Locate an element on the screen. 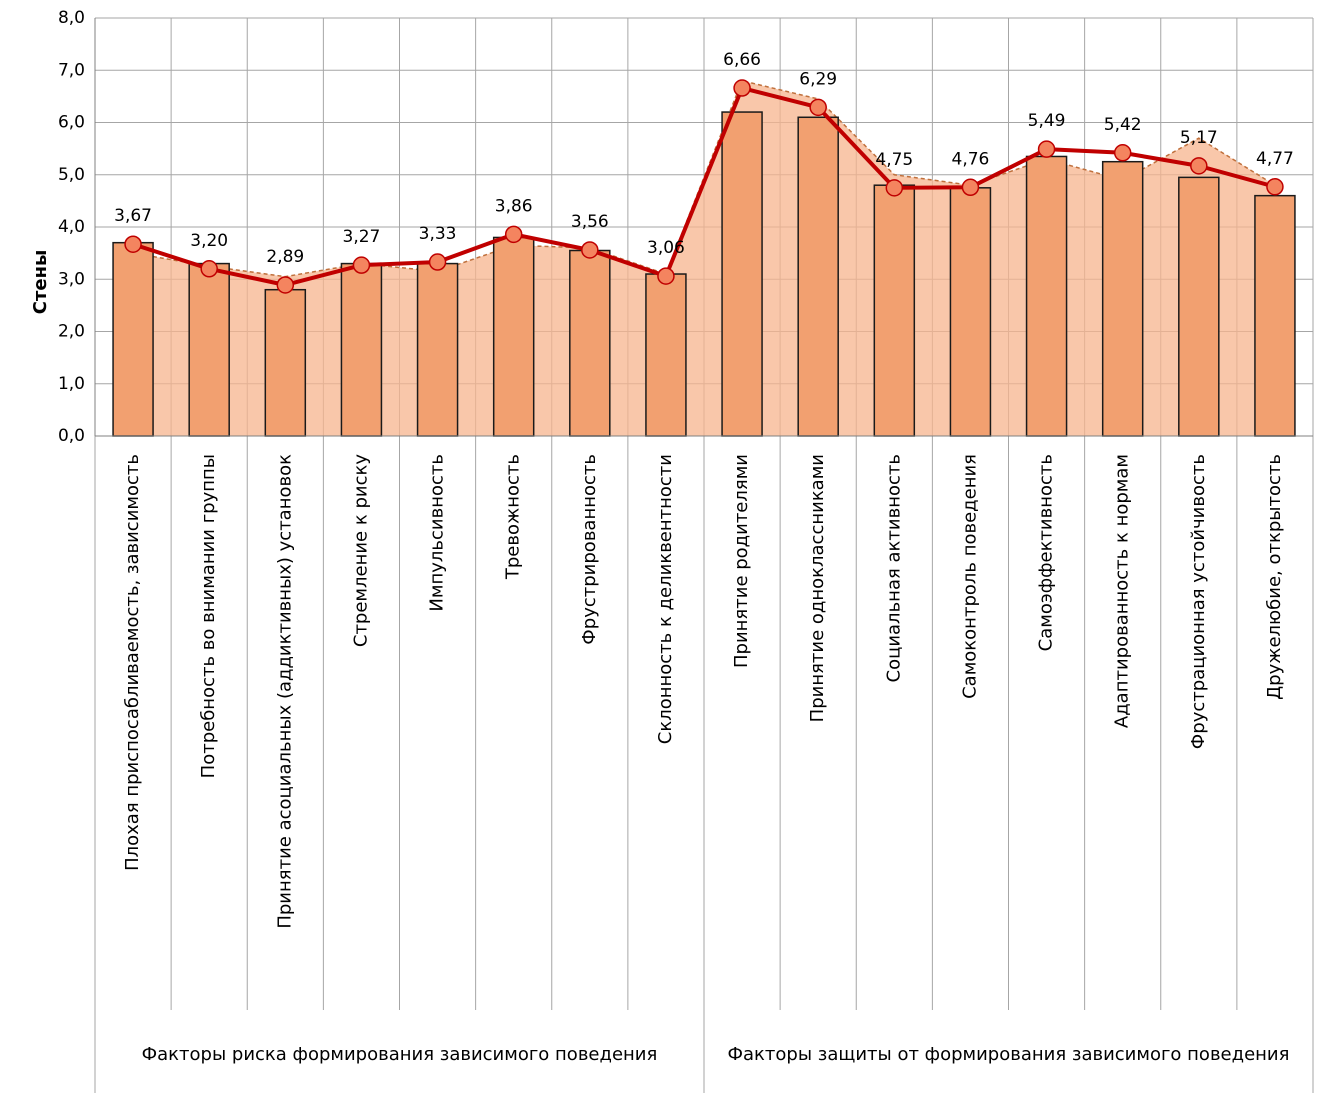  data-label: 5,49 is located at coordinates (1047, 121).